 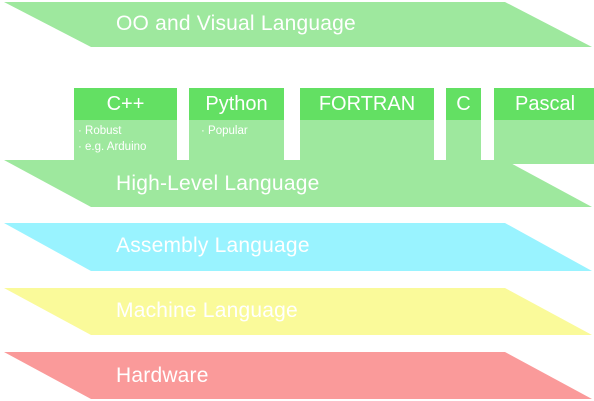 I want to click on oo-visual-layer, so click(x=298, y=24).